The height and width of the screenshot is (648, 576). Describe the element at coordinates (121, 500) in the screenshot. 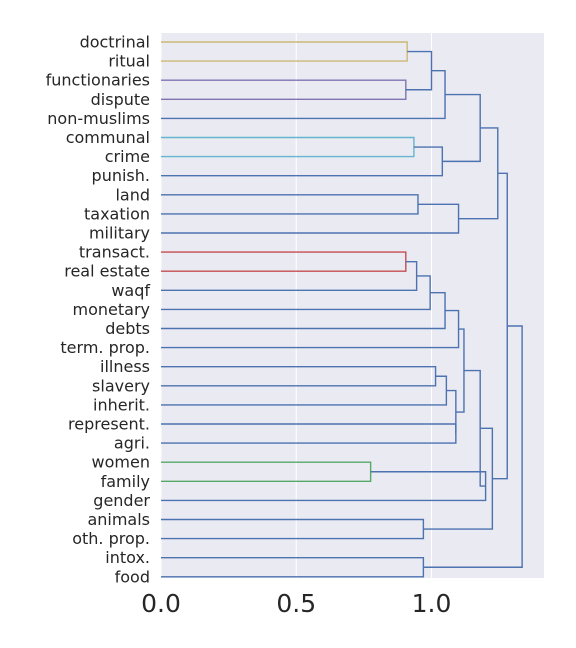

I see `leaf-label-gender: gender` at that location.